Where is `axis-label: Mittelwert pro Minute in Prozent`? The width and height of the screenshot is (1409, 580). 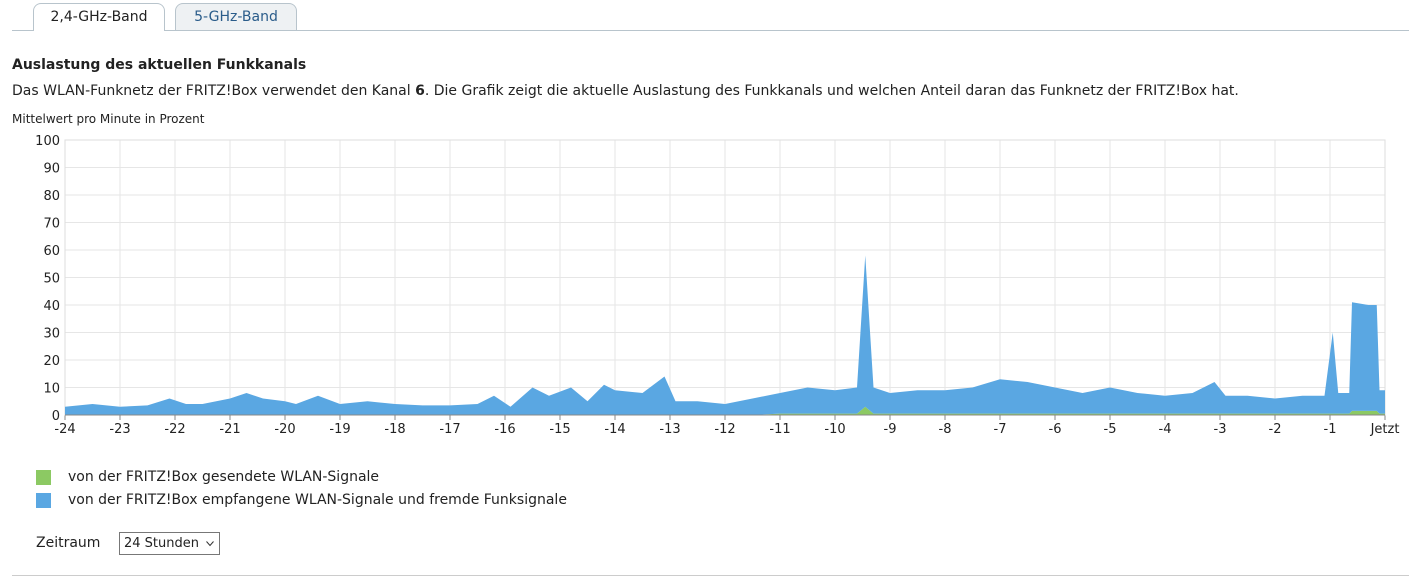 axis-label: Mittelwert pro Minute in Prozent is located at coordinates (108, 119).